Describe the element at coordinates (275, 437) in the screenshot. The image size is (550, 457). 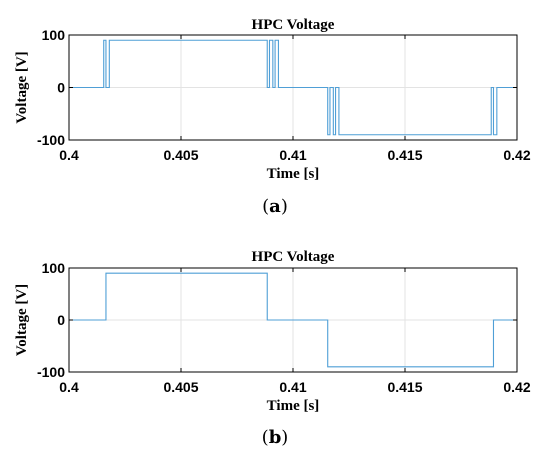
I see `panel-caption: (b)` at that location.